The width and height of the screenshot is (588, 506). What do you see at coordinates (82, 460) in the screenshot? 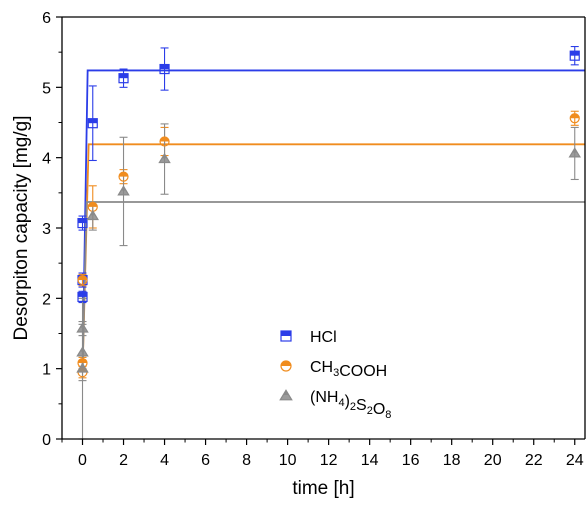
I see `x-tick-label: 0` at bounding box center [82, 460].